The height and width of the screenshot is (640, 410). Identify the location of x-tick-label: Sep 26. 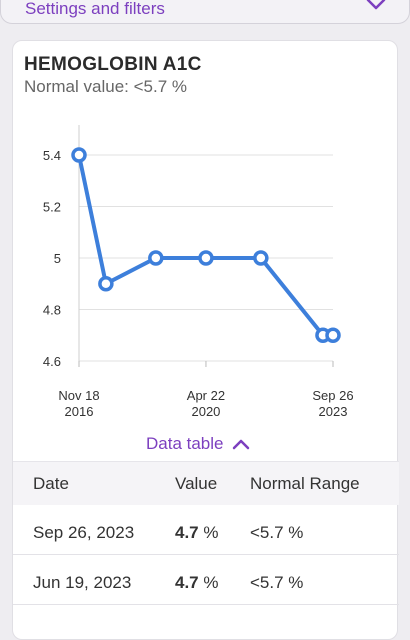
(332, 395).